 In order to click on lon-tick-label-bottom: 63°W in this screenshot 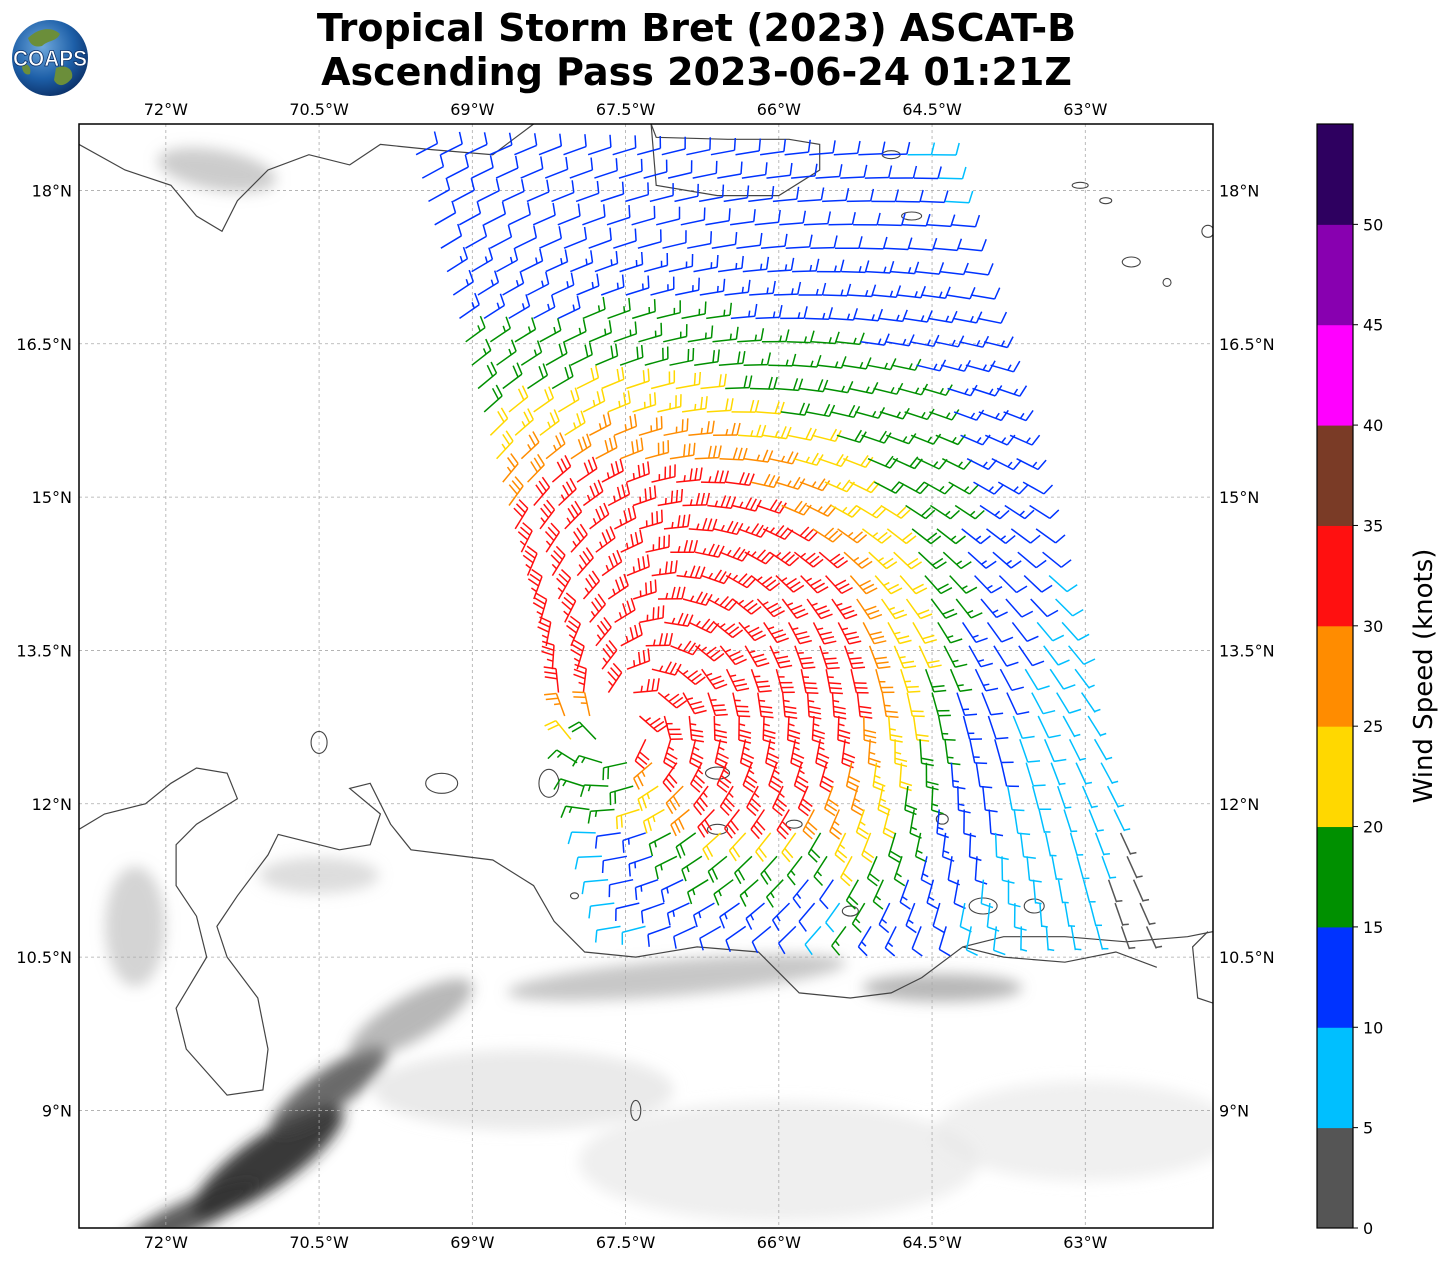, I will do `click(1085, 1242)`.